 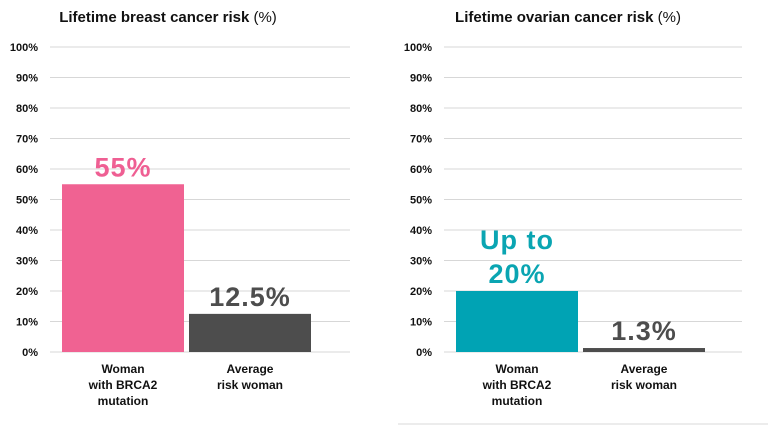 What do you see at coordinates (122, 167) in the screenshot?
I see `data-label: 55%` at bounding box center [122, 167].